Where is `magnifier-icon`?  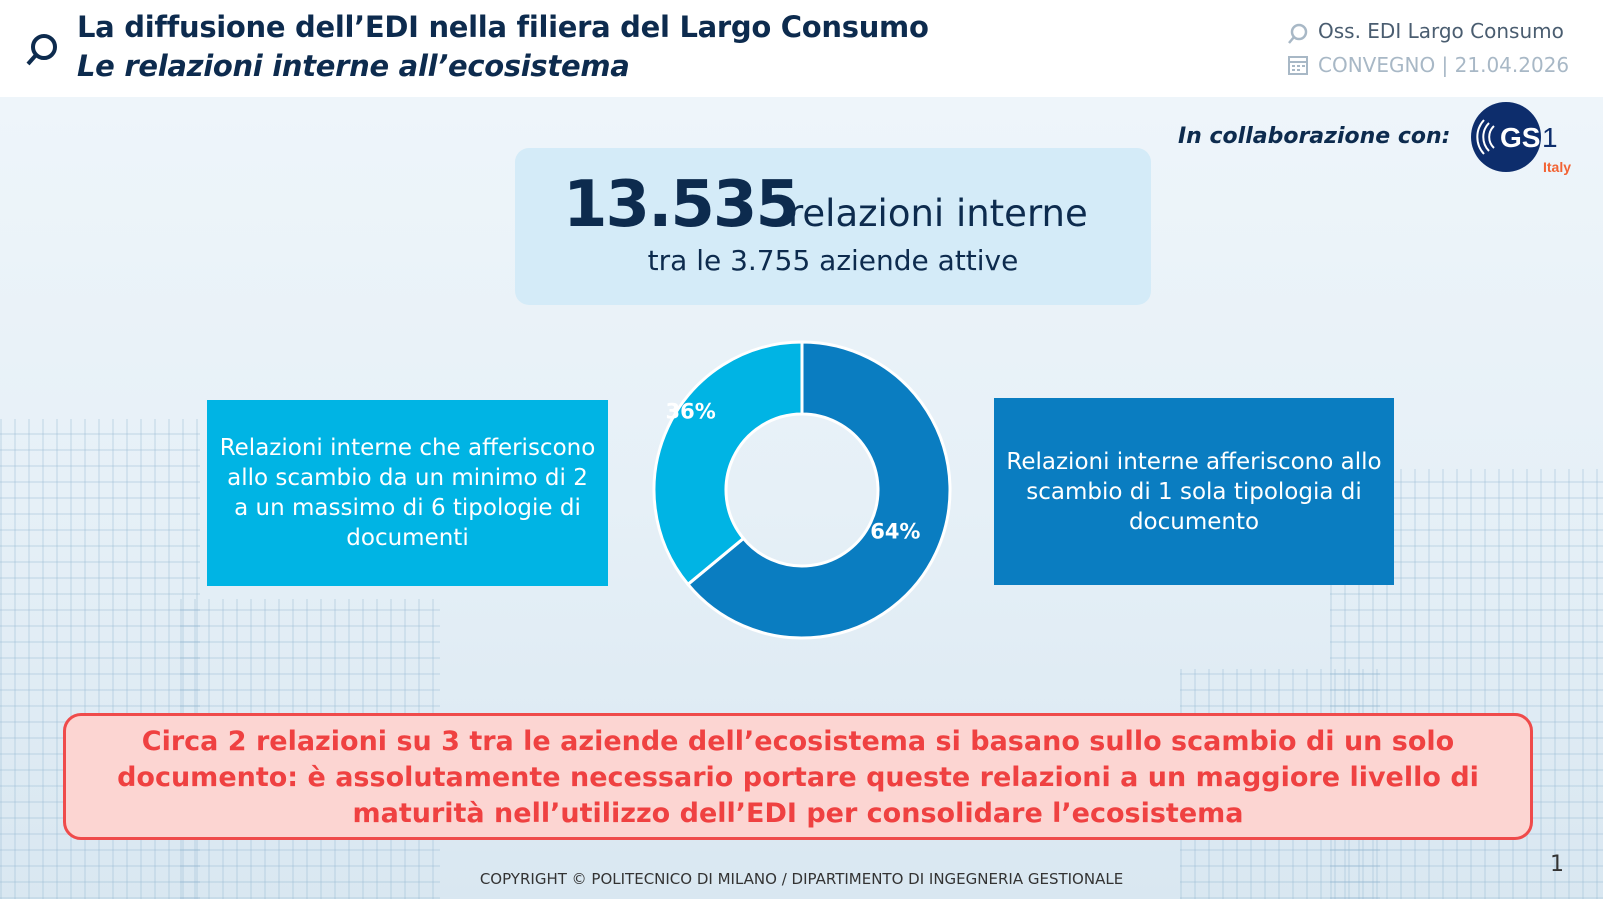 magnifier-icon is located at coordinates (1298, 33).